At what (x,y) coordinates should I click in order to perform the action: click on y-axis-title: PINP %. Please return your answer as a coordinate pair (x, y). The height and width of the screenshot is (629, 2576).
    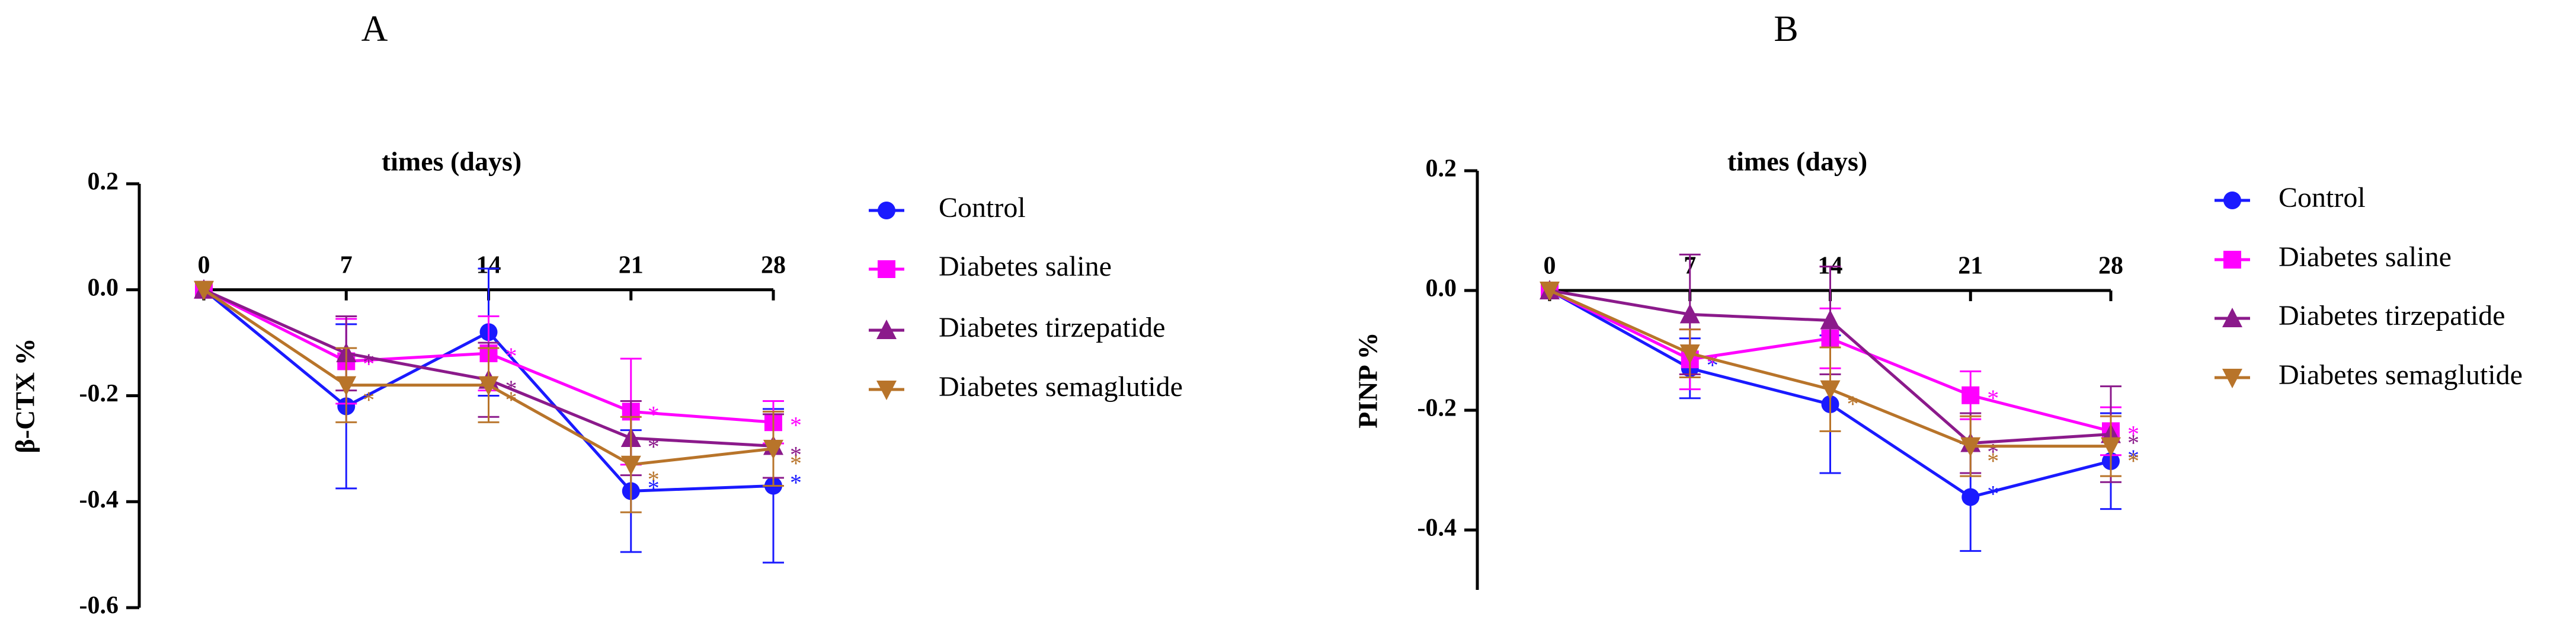
    Looking at the image, I should click on (1368, 380).